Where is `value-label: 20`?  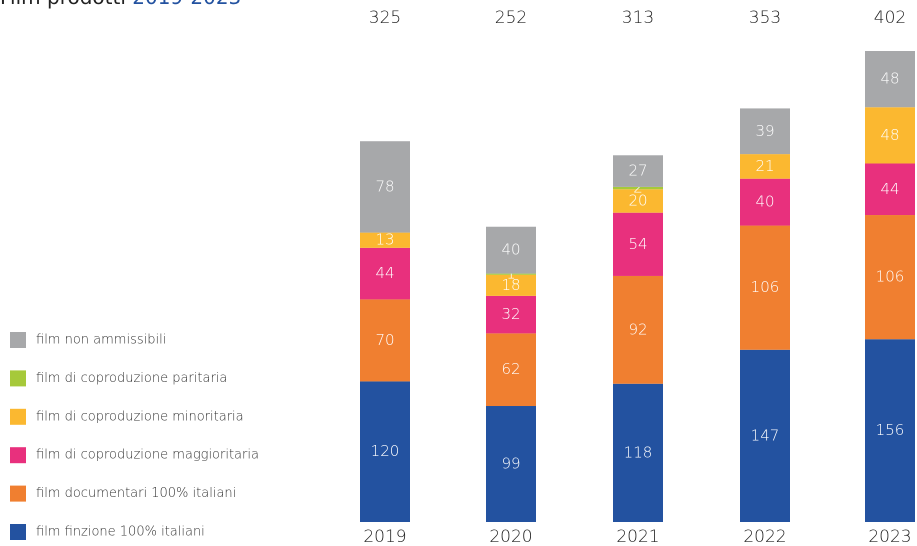 value-label: 20 is located at coordinates (637, 200).